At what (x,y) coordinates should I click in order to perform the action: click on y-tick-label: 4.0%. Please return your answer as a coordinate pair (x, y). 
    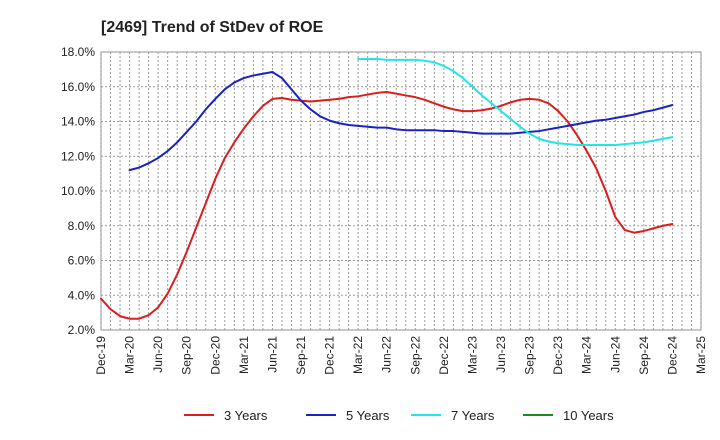
    Looking at the image, I should click on (82, 295).